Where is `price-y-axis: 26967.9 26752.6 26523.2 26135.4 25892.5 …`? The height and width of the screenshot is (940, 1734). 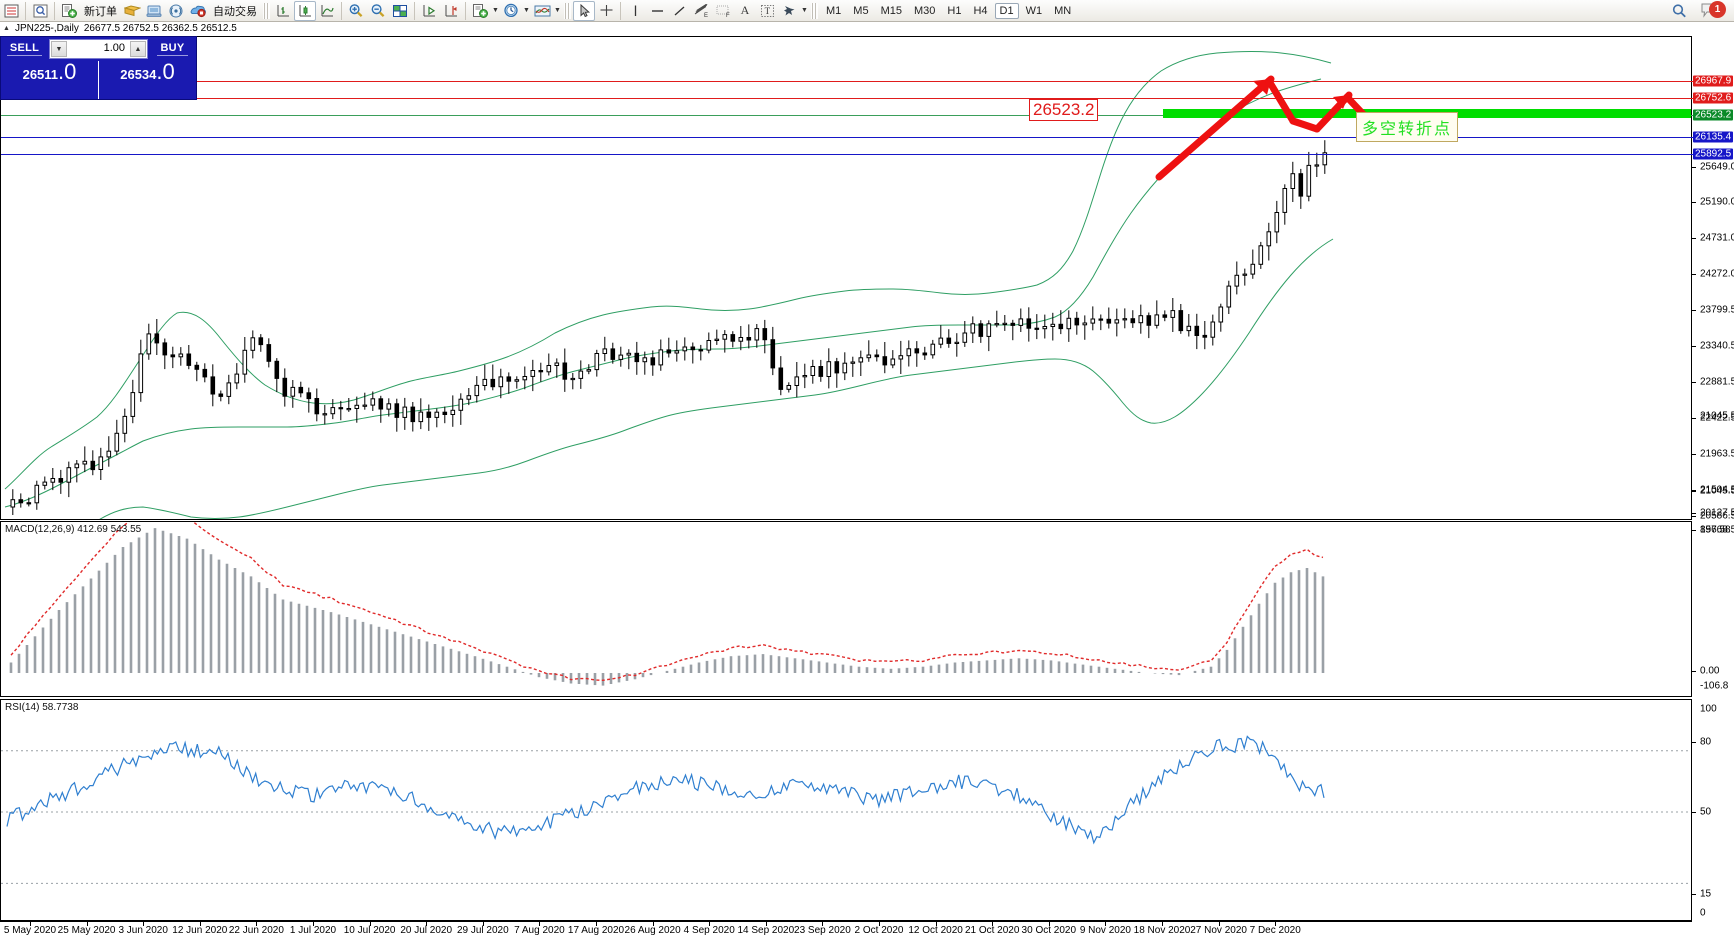 price-y-axis: 26967.9 26752.6 26523.2 26135.4 25892.5 … is located at coordinates (1713, 278).